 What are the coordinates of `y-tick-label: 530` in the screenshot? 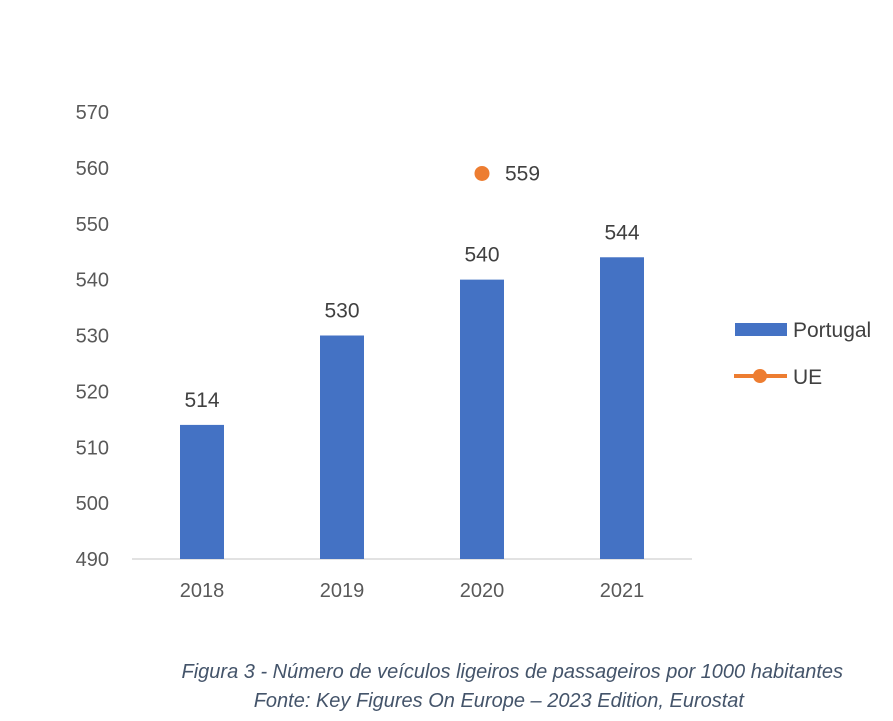 It's located at (92, 337).